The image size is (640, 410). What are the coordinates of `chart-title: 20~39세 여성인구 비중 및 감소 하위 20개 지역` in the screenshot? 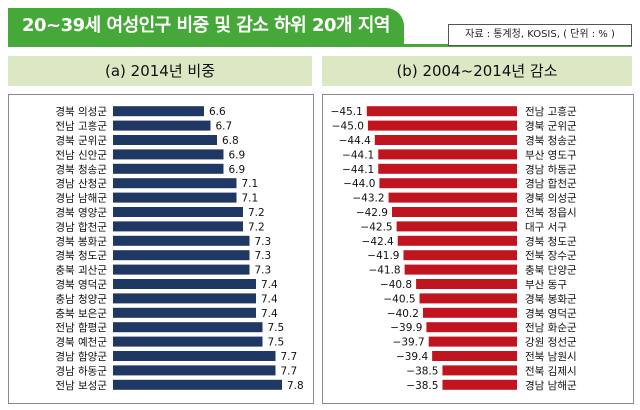 It's located at (206, 25).